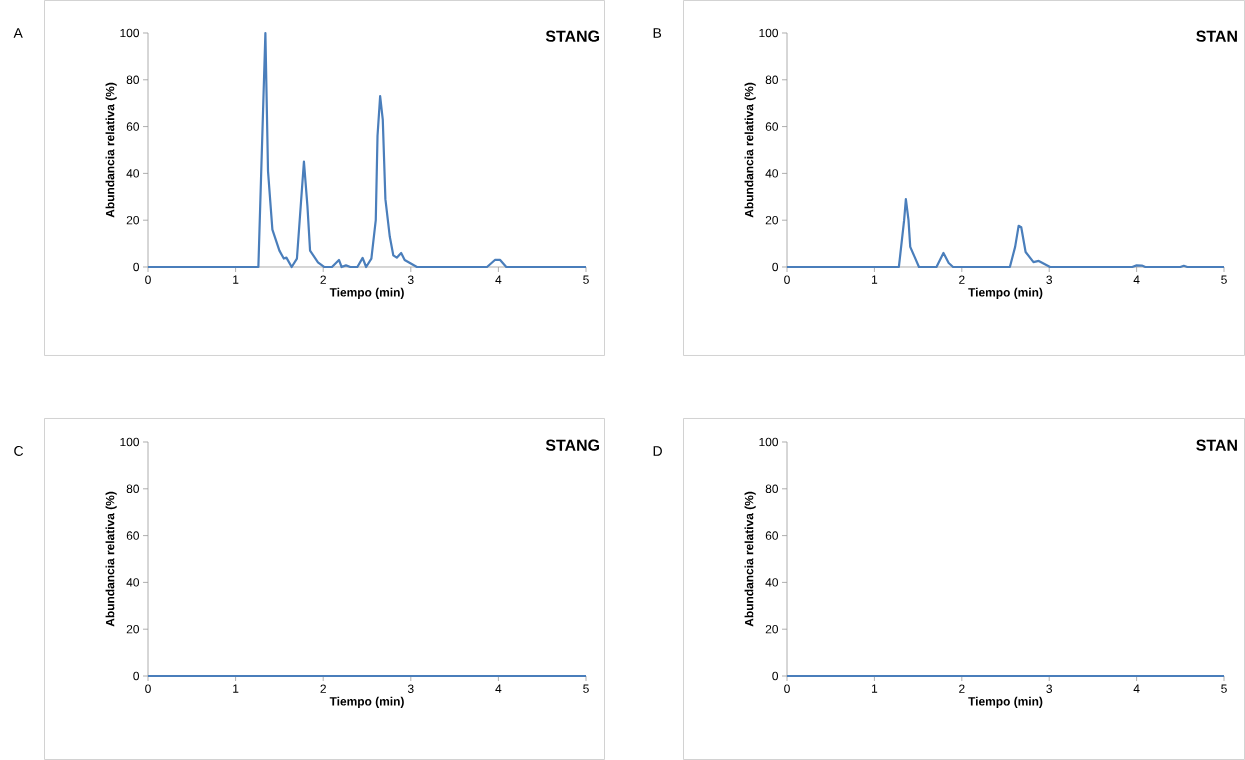 Image resolution: width=1245 pixels, height=760 pixels. I want to click on text: B, so click(657, 33).